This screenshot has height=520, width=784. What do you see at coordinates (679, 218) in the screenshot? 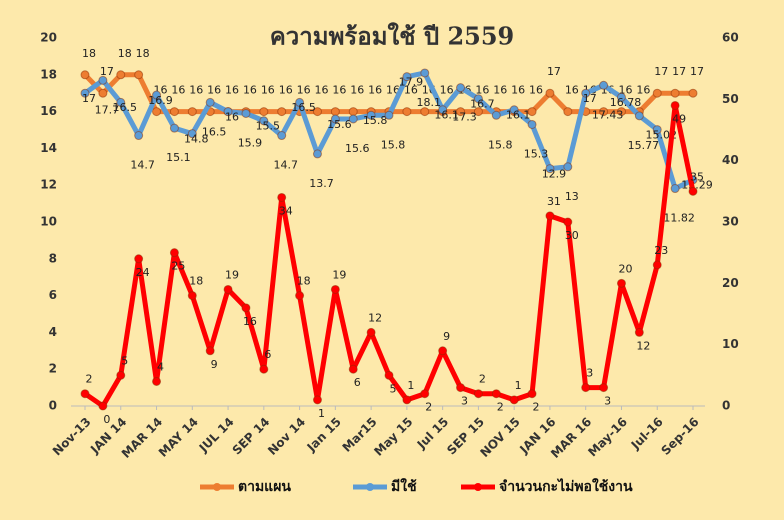
I see `data-label: 11.82` at bounding box center [679, 218].